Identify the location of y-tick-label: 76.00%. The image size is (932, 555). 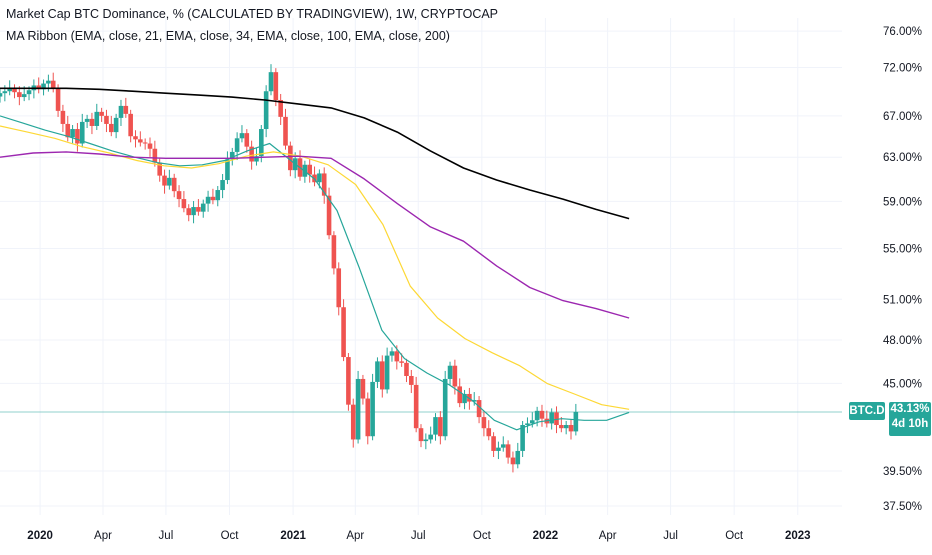
(902, 32).